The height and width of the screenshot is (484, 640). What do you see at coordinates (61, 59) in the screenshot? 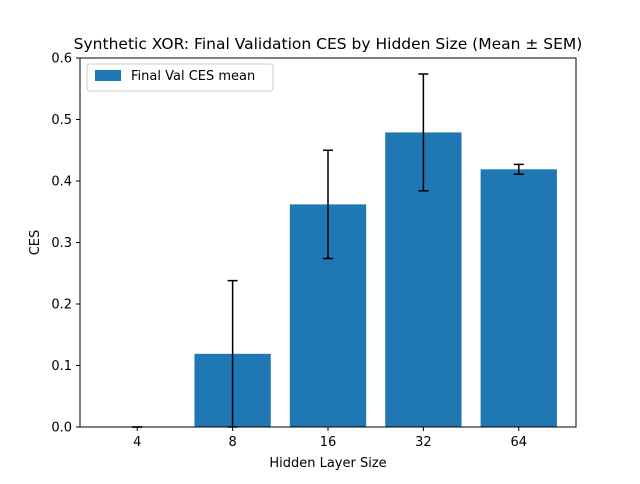
I see `y-tick-label: 0.6` at bounding box center [61, 59].